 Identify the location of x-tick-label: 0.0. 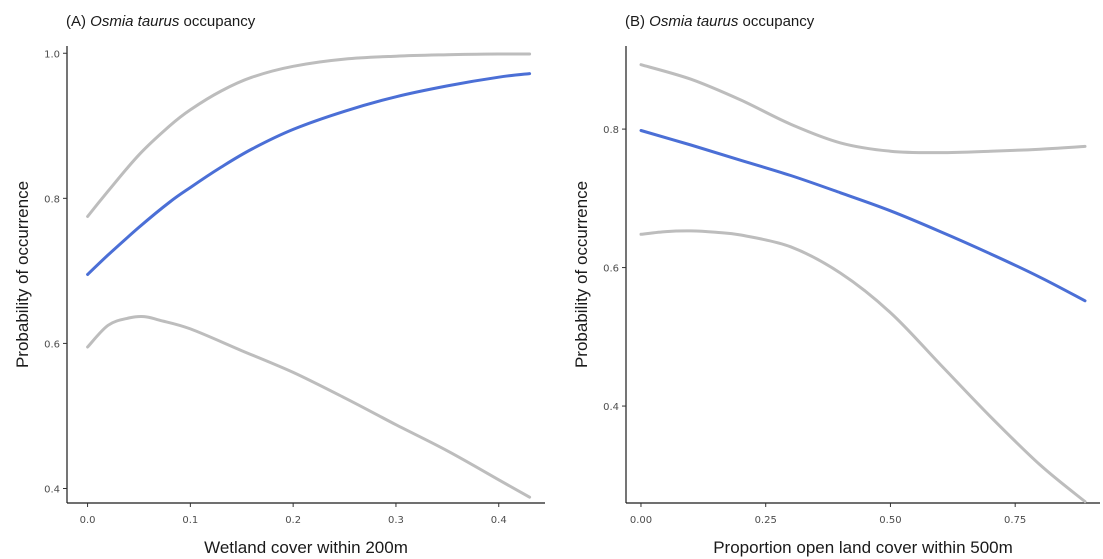
(88, 520).